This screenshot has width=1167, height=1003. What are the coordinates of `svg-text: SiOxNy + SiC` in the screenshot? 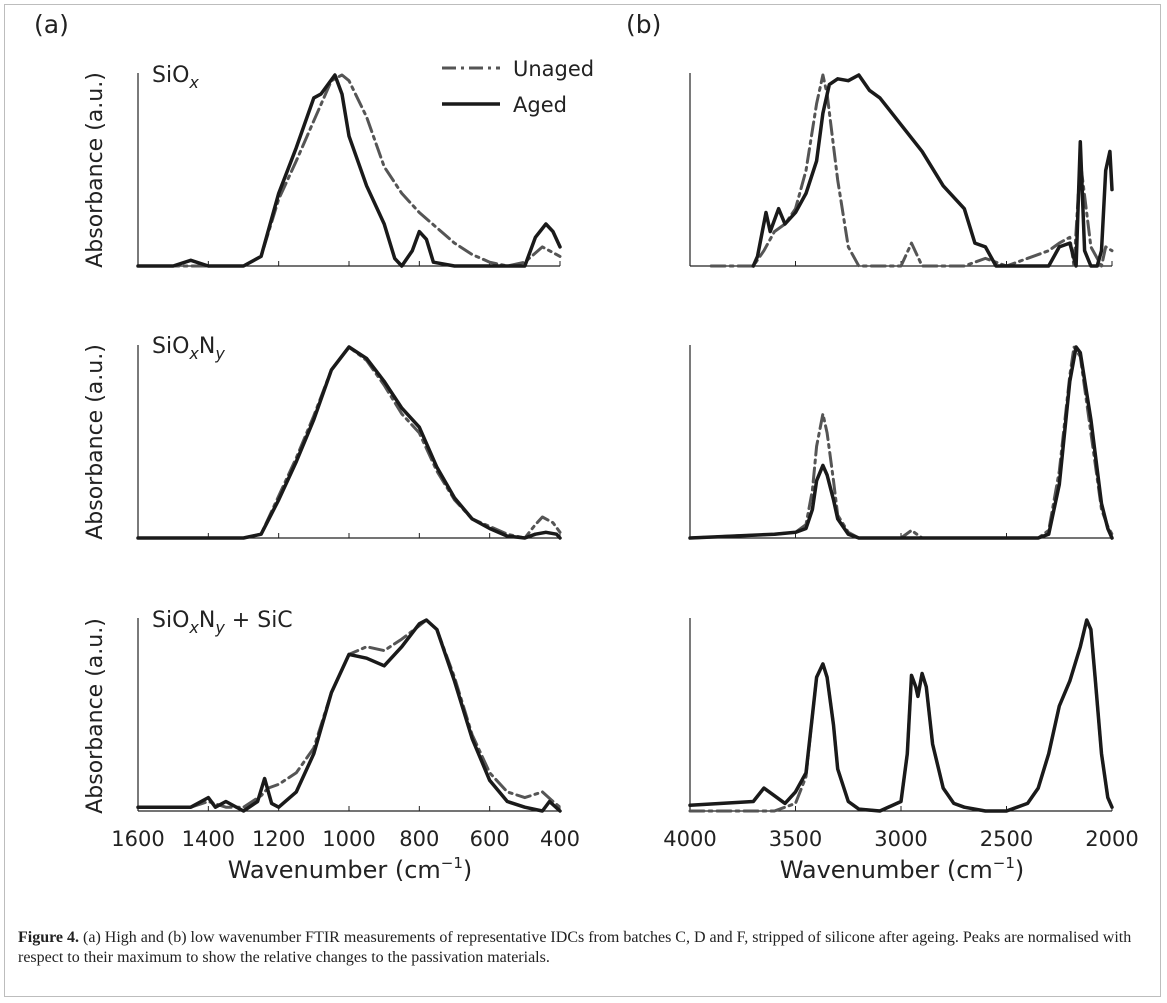 It's located at (222, 622).